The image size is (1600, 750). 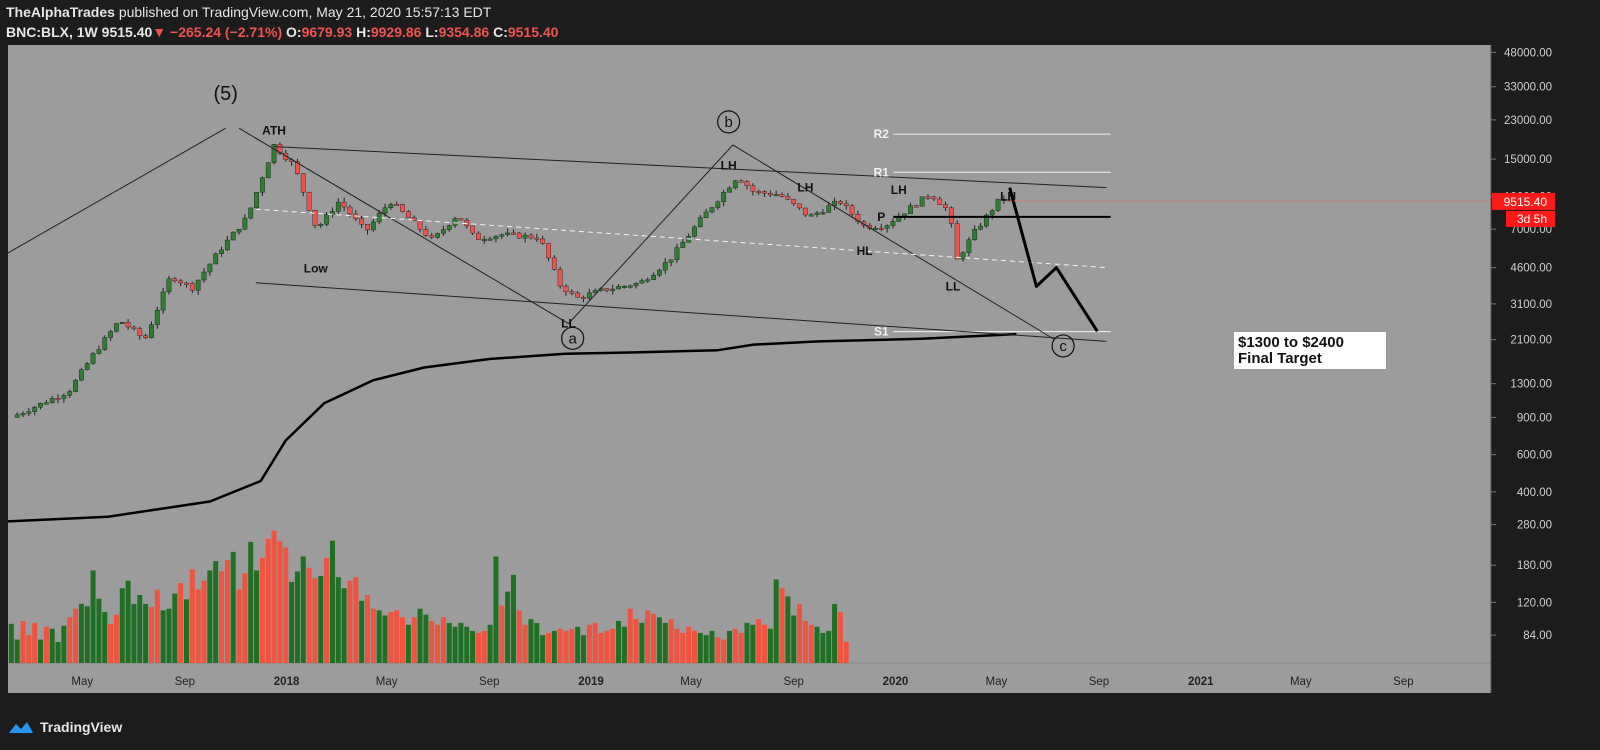 I want to click on y-tick-label: 15000.00, so click(x=1528, y=160).